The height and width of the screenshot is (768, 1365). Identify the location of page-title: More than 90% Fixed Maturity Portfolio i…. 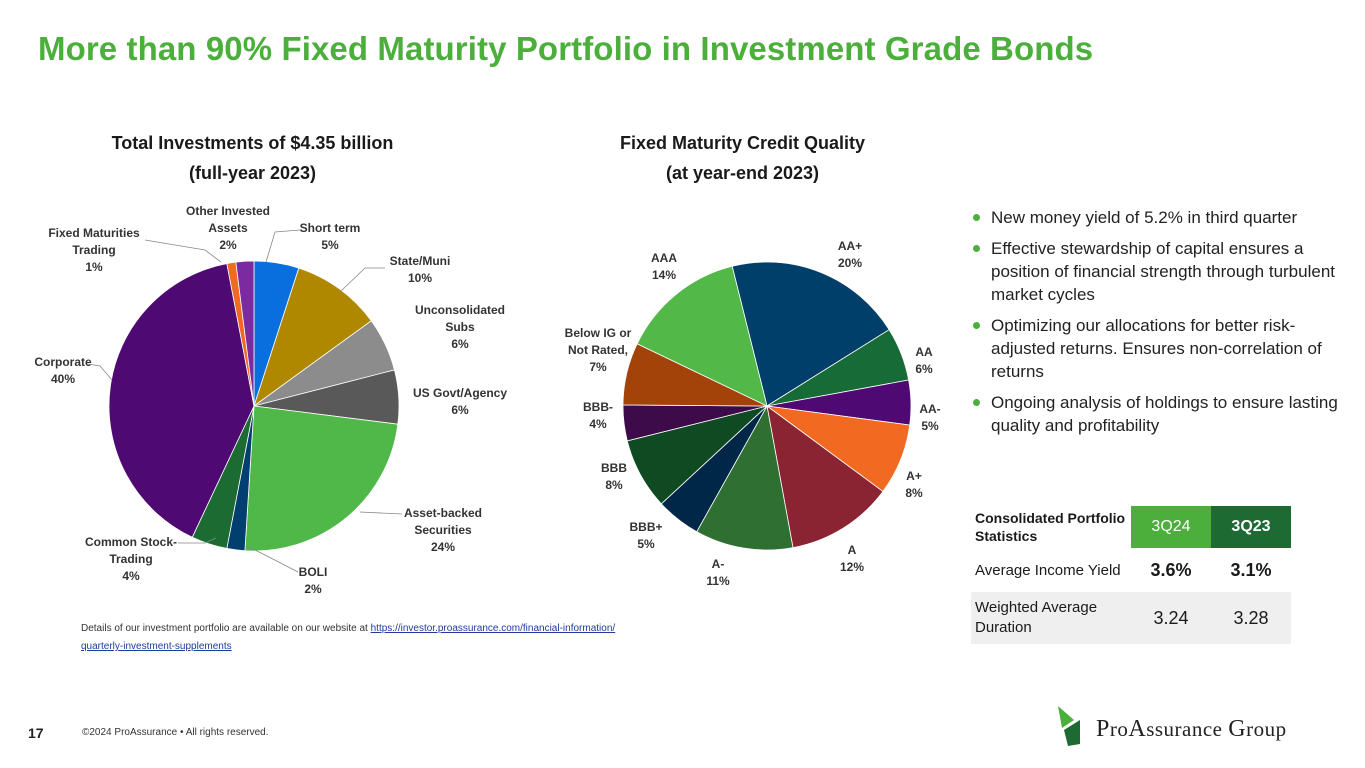
(566, 48).